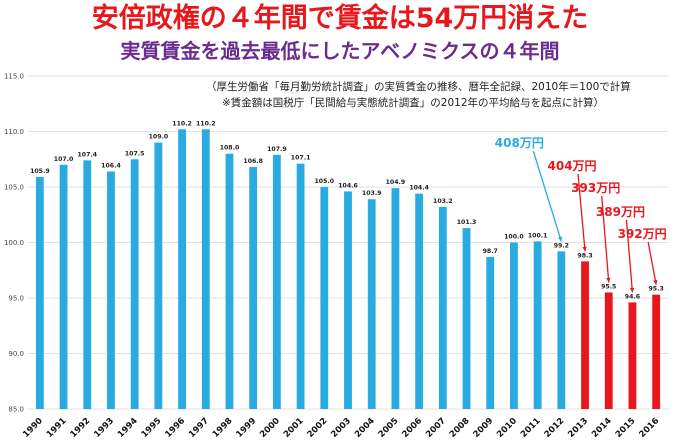 The image size is (680, 446). What do you see at coordinates (467, 222) in the screenshot?
I see `data-label: 101.3` at bounding box center [467, 222].